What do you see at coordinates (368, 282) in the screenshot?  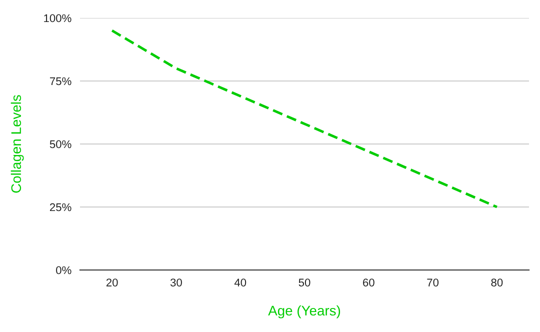 I see `x-tick-label: 60` at bounding box center [368, 282].